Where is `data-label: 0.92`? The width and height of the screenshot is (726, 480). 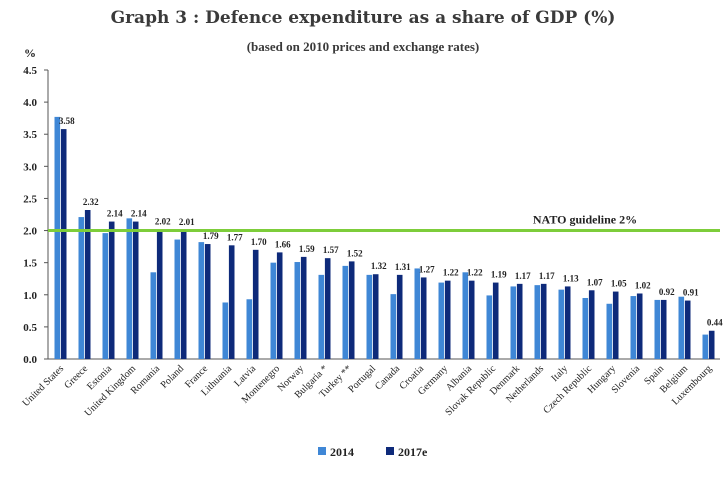
data-label: 0.92 is located at coordinates (667, 292).